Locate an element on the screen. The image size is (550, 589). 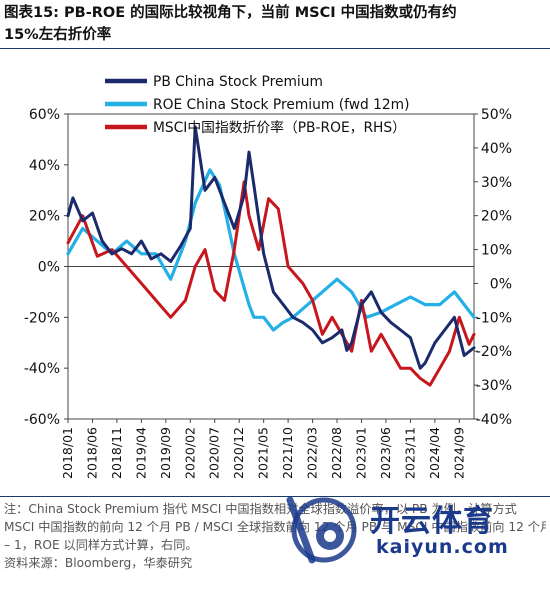
title-line-2: 15%左右折价率 is located at coordinates (58, 35).